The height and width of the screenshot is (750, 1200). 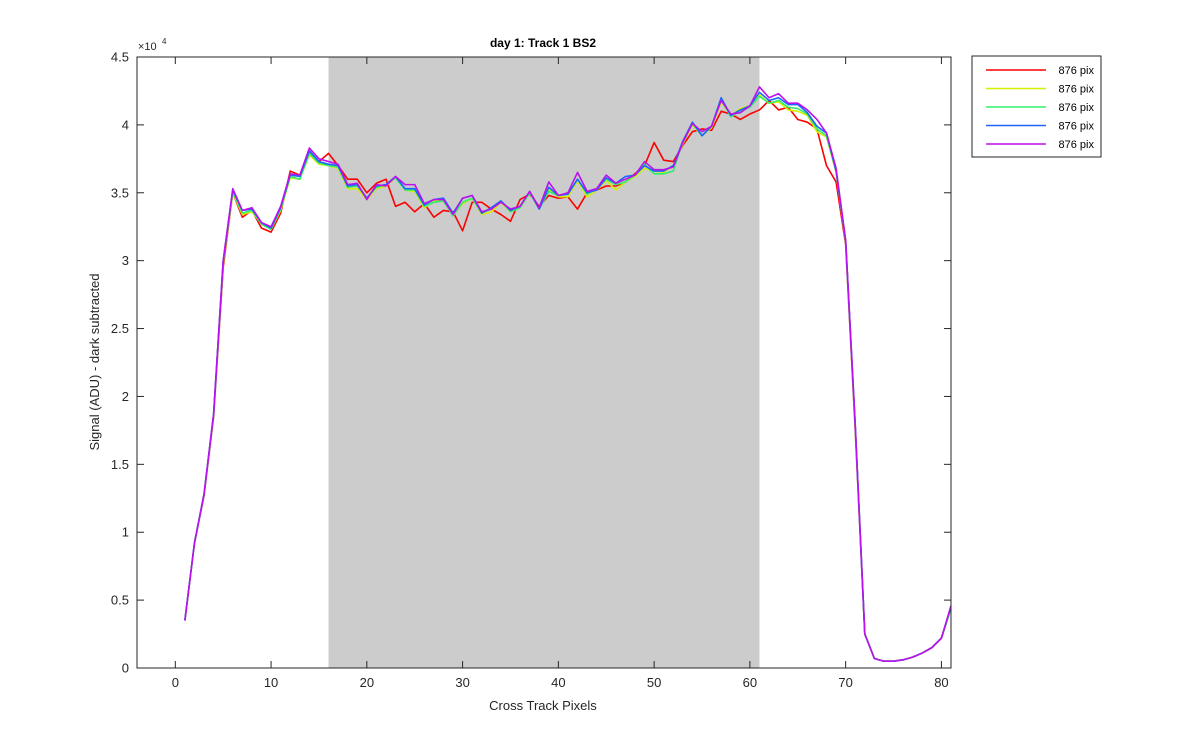 I want to click on x-tick-label: 80, so click(x=941, y=682).